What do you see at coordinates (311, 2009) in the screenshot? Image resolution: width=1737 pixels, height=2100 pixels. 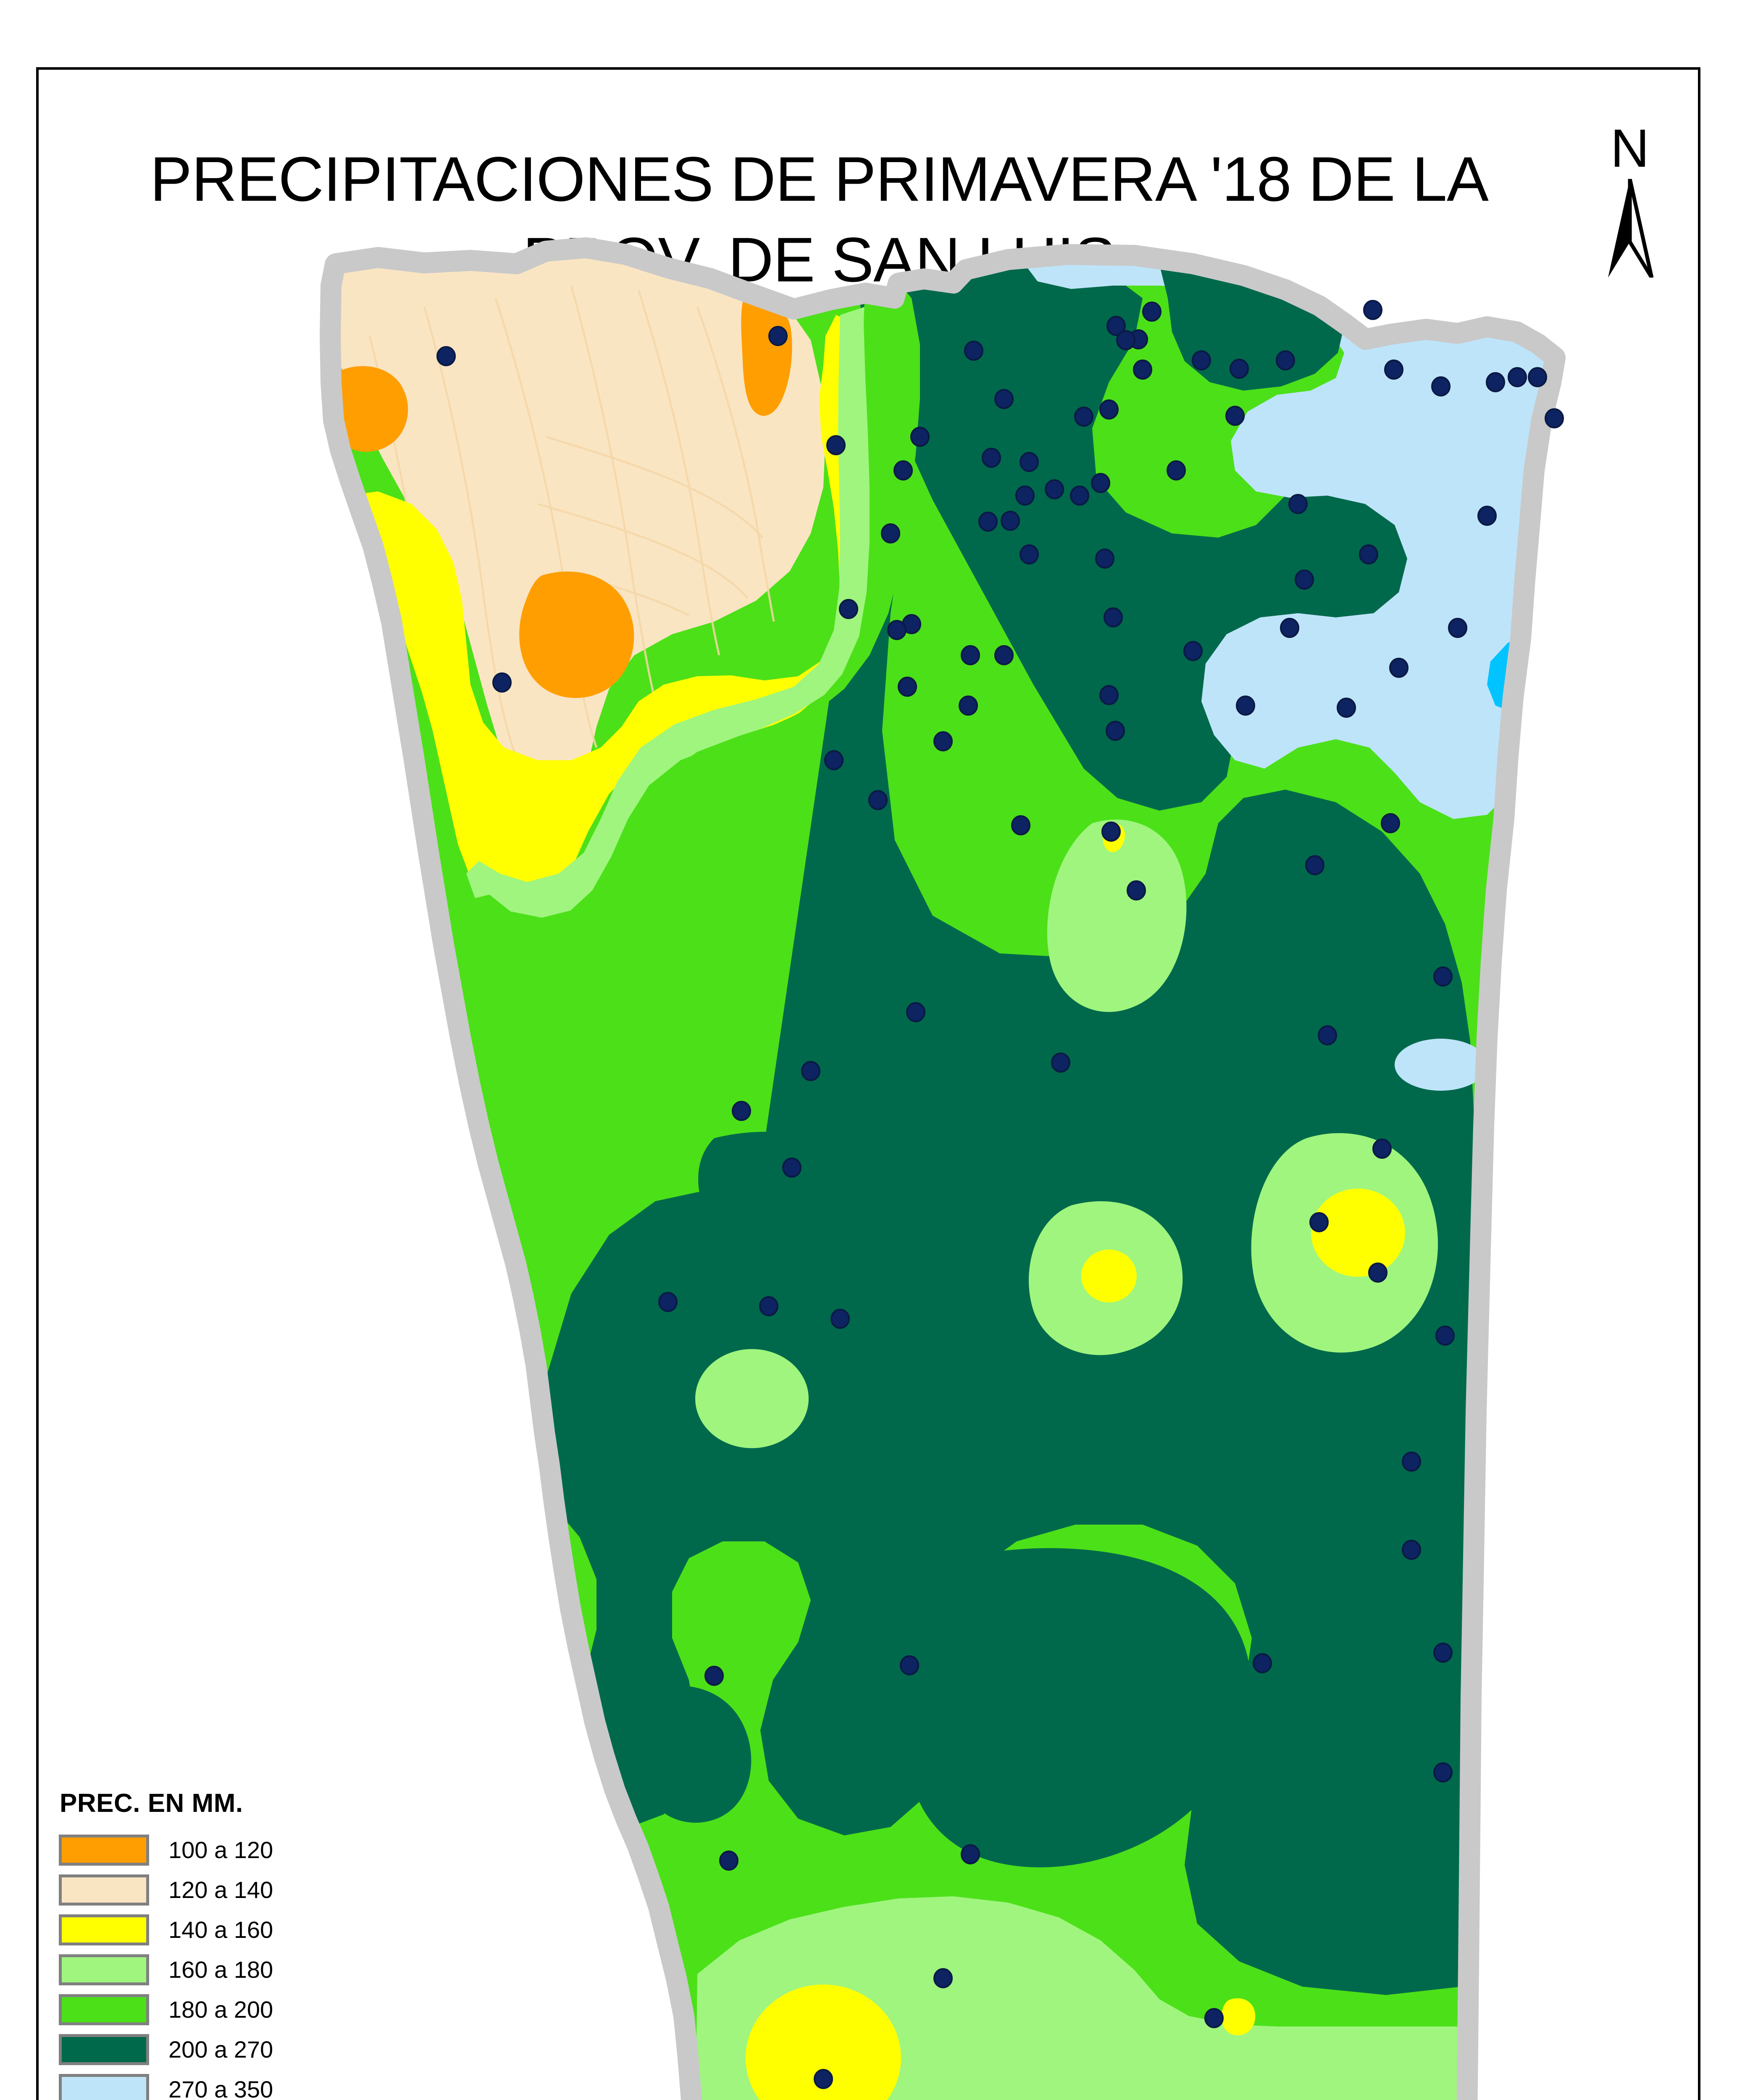 I see `legend-item-180-200: 180 a 200` at bounding box center [311, 2009].